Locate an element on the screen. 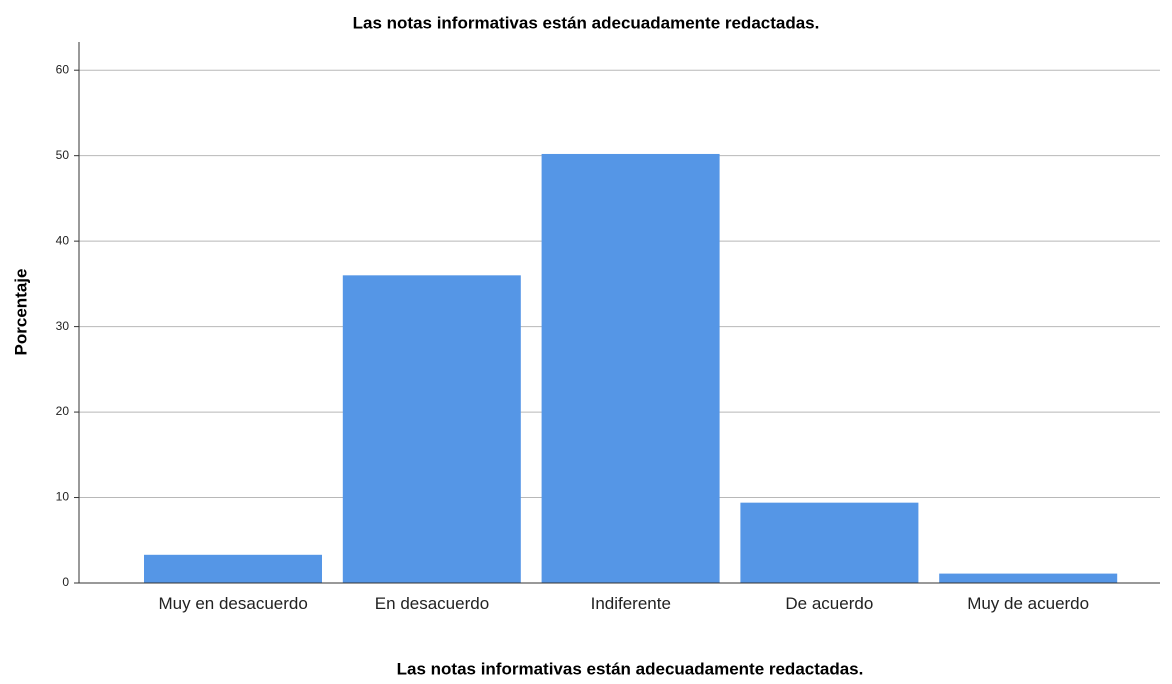 This screenshot has height=684, width=1172. x-tick-label: De acuerdo is located at coordinates (829, 603).